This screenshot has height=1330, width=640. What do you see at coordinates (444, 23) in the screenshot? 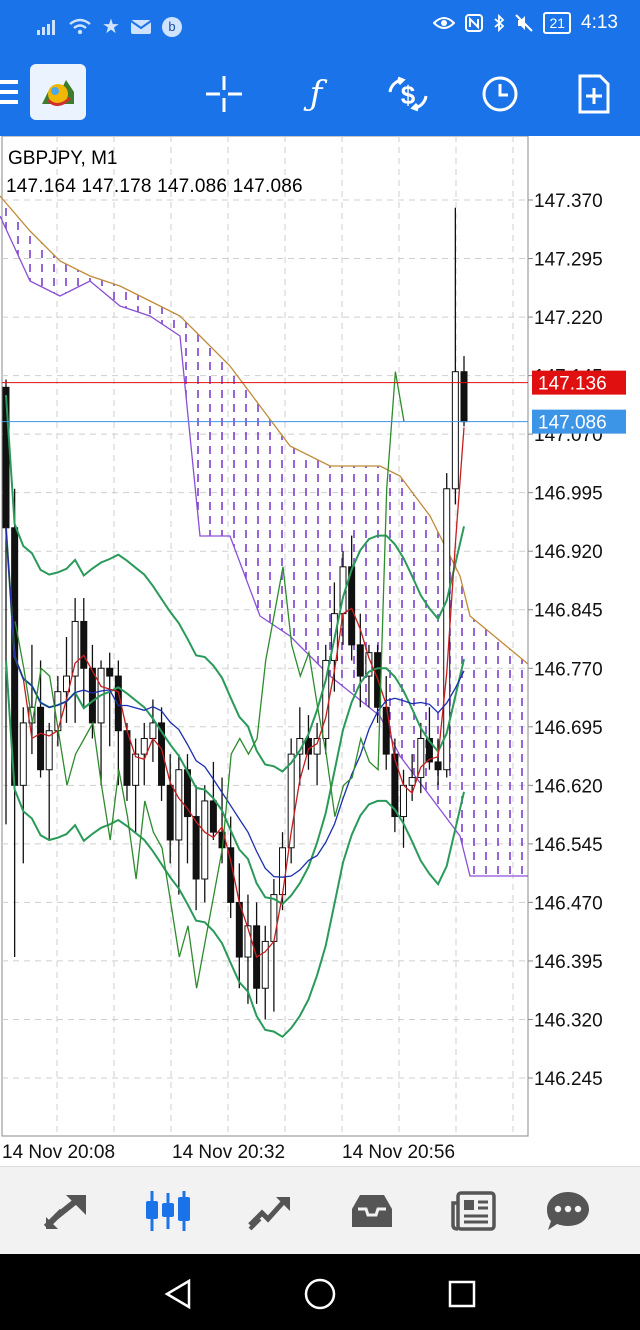
I see `eye-icon` at bounding box center [444, 23].